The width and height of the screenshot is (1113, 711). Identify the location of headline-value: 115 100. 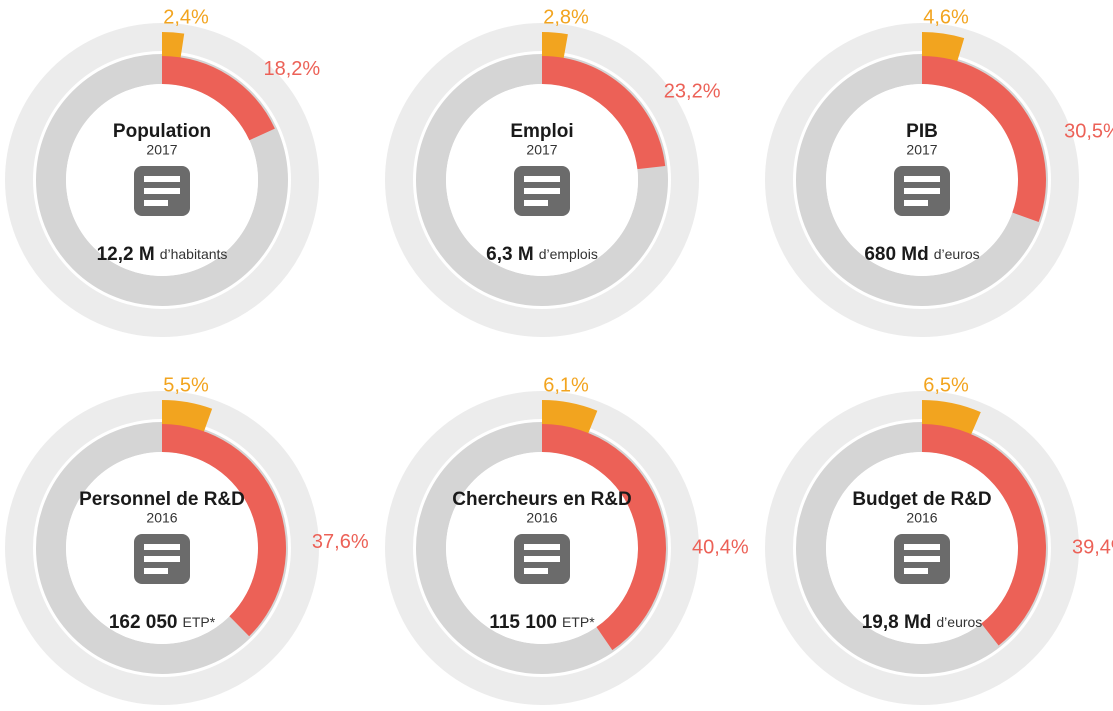
(523, 622).